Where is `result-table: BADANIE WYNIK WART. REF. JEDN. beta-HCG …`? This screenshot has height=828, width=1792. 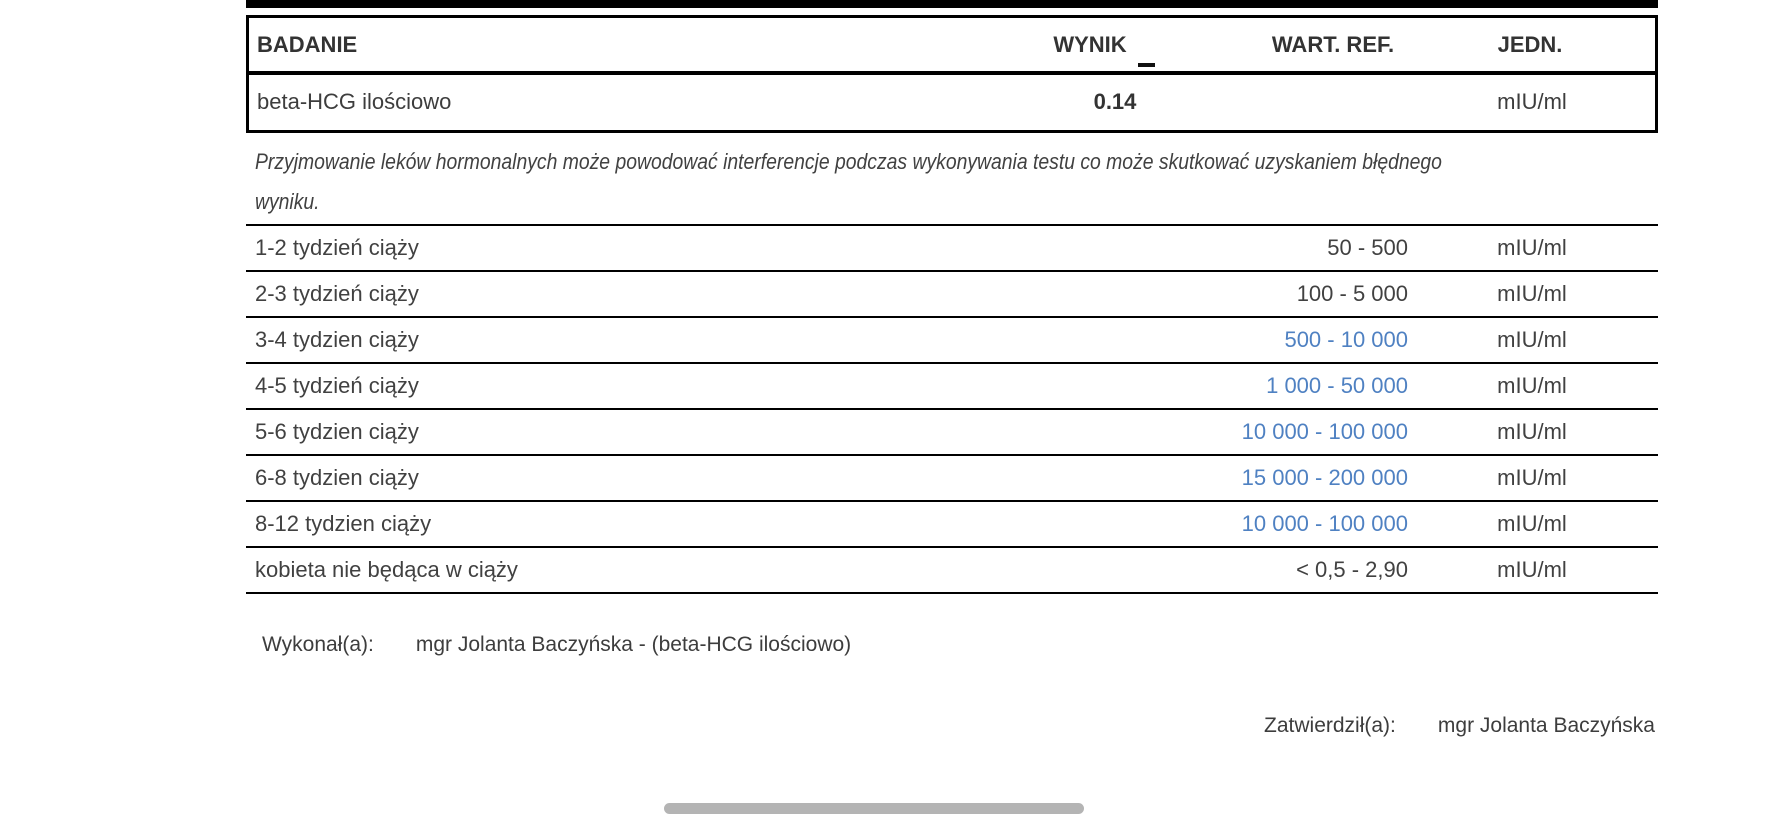
result-table: BADANIE WYNIK WART. REF. JEDN. beta-HCG … is located at coordinates (952, 74).